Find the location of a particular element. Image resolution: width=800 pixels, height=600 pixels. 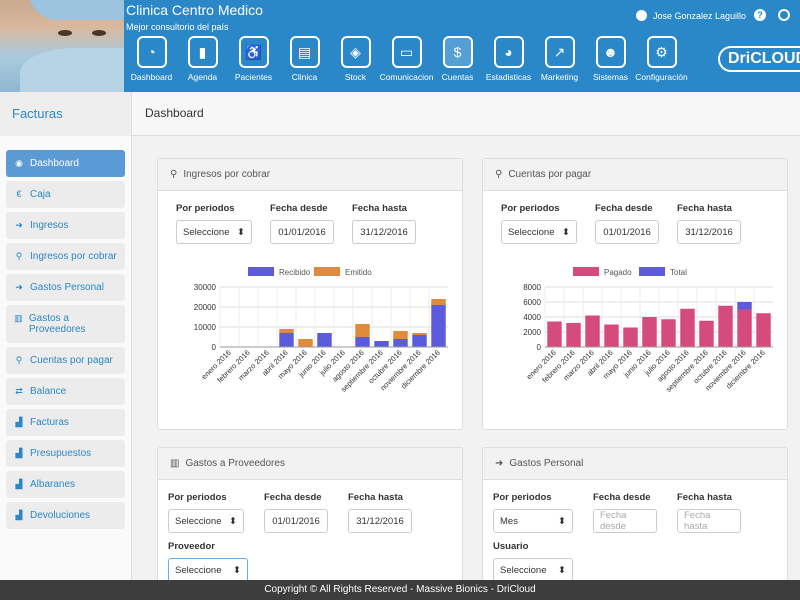

gears-icon: ⚙ is located at coordinates (661, 52).